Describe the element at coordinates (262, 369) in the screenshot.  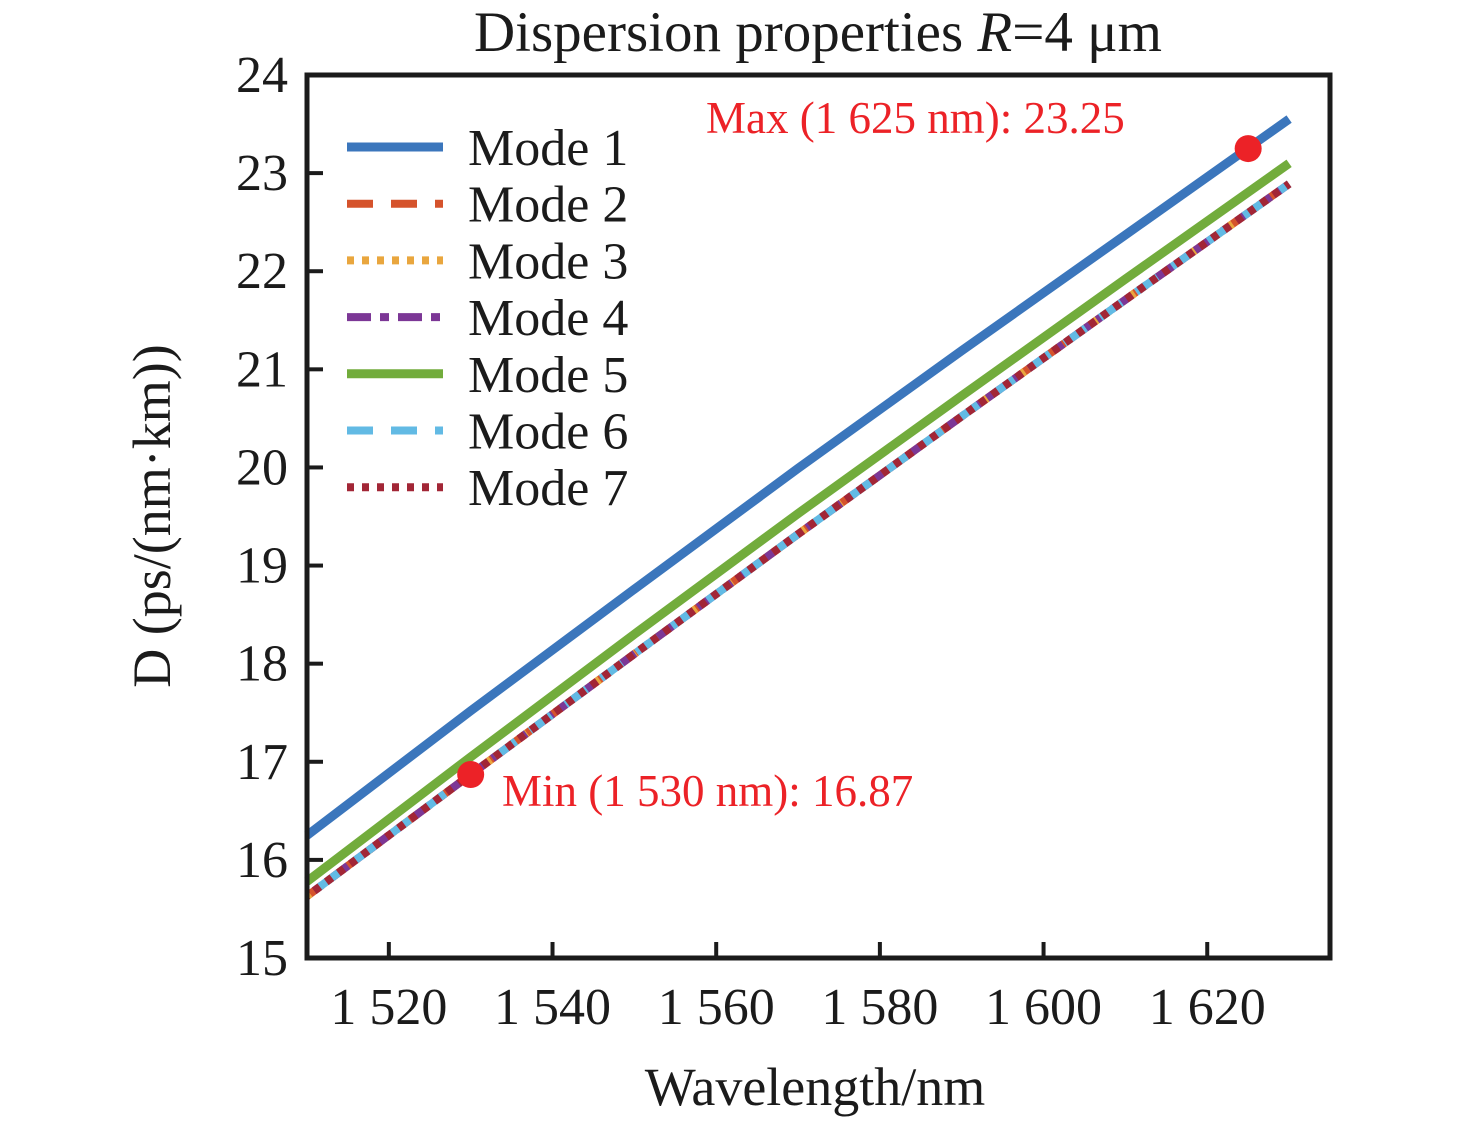
I see `y-tick-label: 21` at that location.